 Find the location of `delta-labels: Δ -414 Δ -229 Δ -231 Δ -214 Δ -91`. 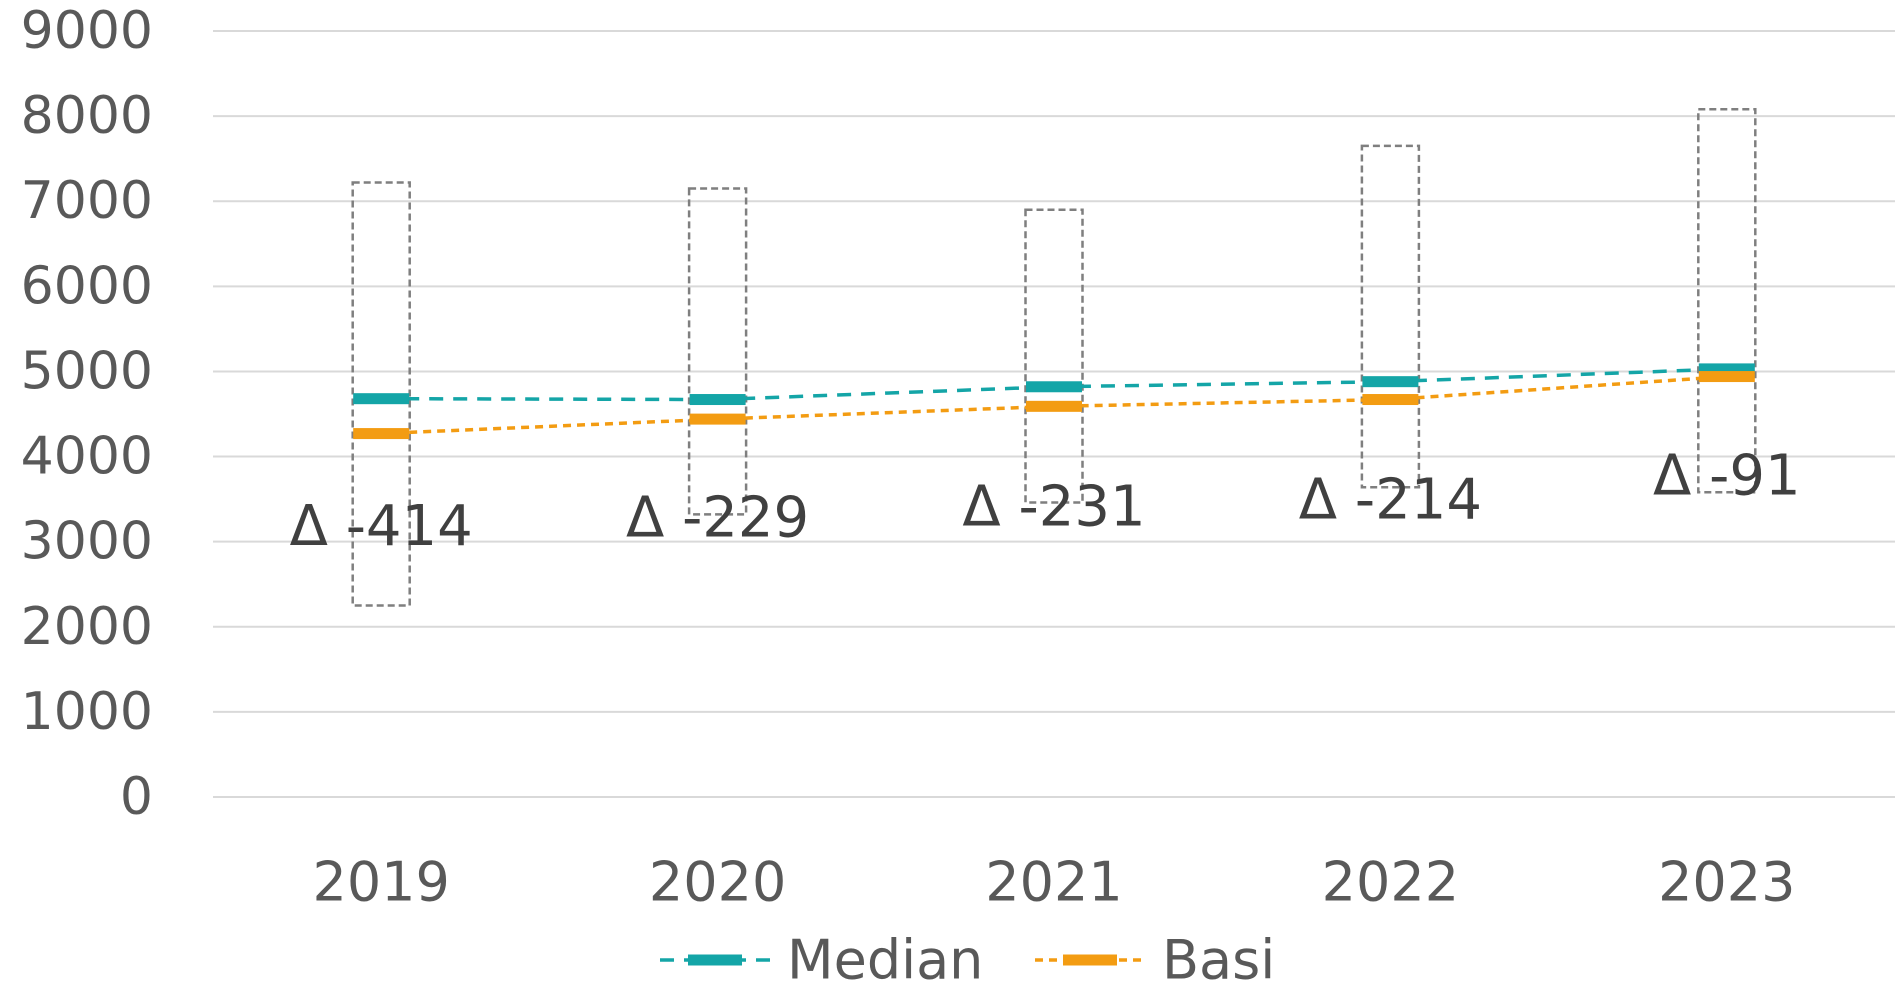

delta-labels: Δ -414 Δ -229 Δ -231 Δ -214 Δ -91 is located at coordinates (1045, 501).